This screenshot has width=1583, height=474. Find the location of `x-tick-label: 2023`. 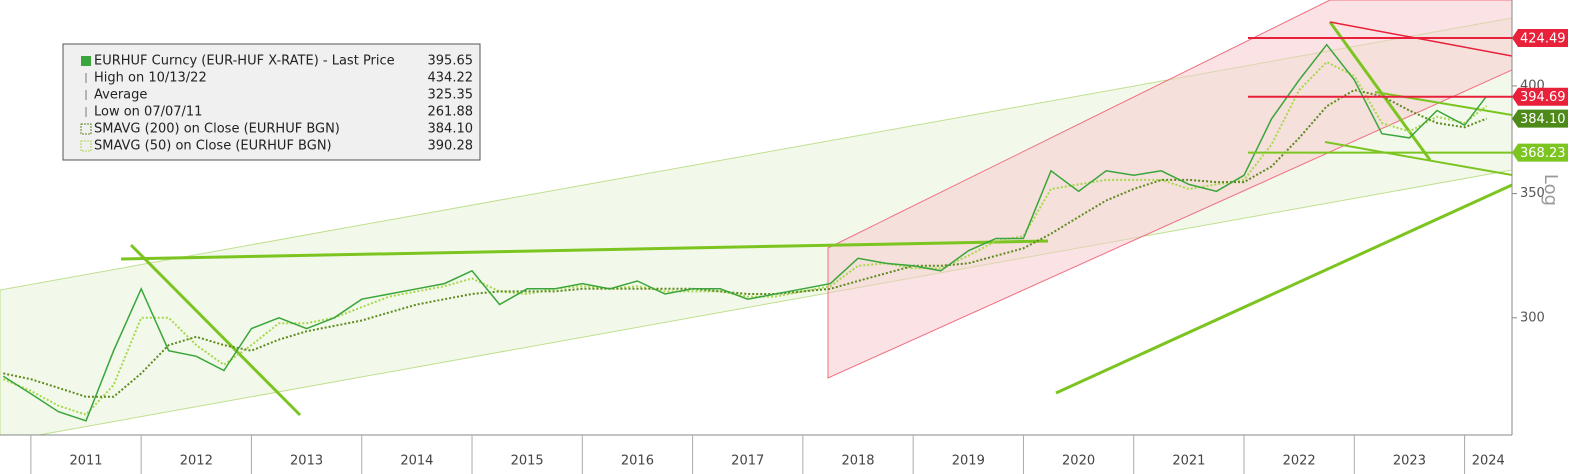

x-tick-label: 2023 is located at coordinates (1409, 461).